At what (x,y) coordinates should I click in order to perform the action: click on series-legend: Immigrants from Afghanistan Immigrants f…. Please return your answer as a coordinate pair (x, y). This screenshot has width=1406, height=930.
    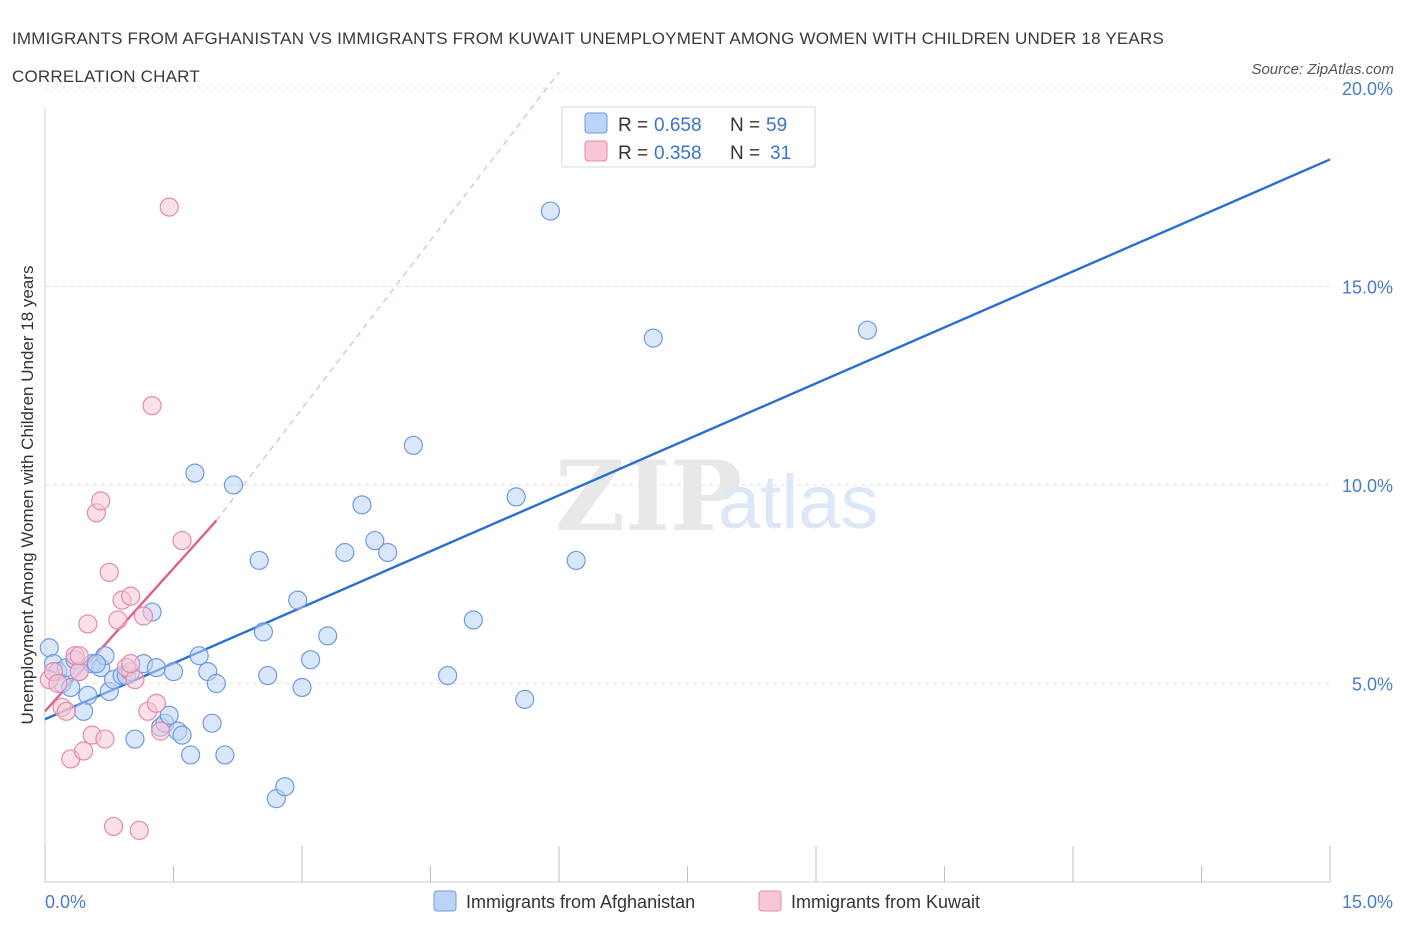
    Looking at the image, I should click on (706, 901).